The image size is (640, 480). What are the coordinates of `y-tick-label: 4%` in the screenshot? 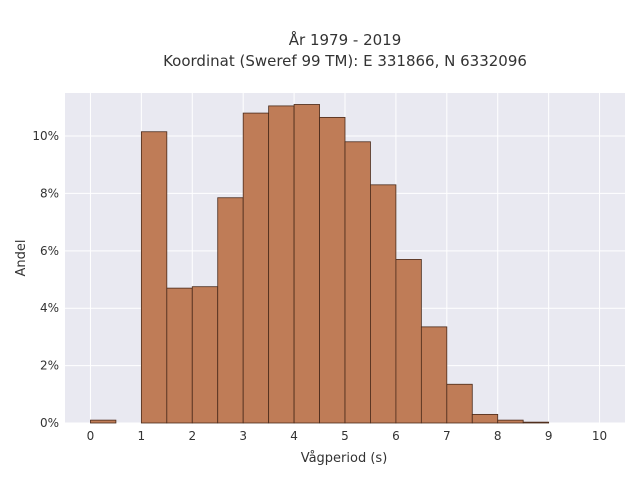 It's located at (49, 308).